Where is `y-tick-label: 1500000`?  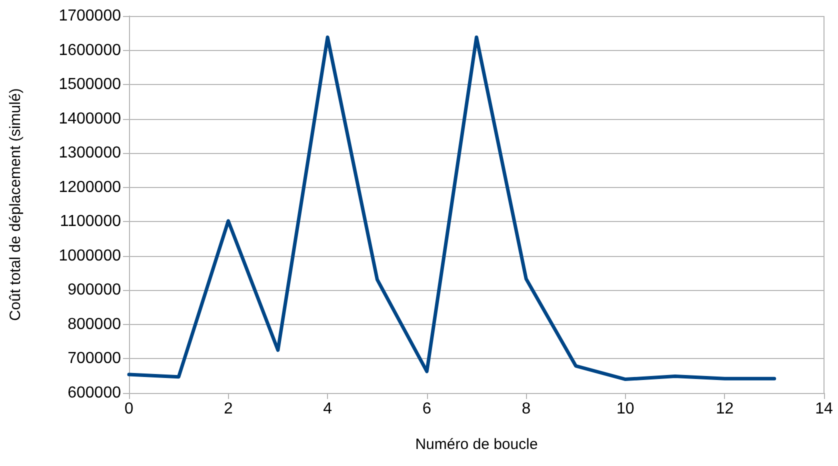
y-tick-label: 1500000 is located at coordinates (90, 85).